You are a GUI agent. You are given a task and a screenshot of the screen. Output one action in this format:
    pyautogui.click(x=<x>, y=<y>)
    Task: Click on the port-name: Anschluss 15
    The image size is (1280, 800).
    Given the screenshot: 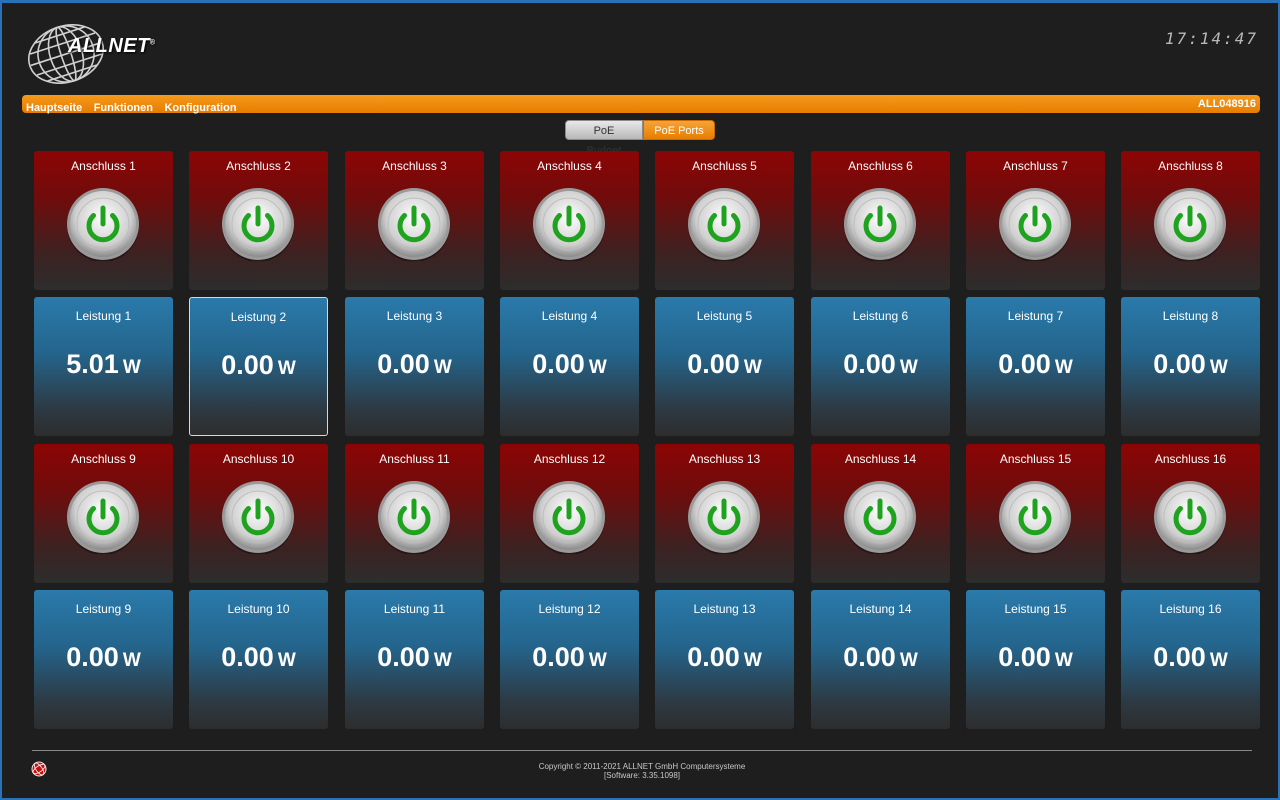 What is the action you would take?
    pyautogui.click(x=1035, y=459)
    